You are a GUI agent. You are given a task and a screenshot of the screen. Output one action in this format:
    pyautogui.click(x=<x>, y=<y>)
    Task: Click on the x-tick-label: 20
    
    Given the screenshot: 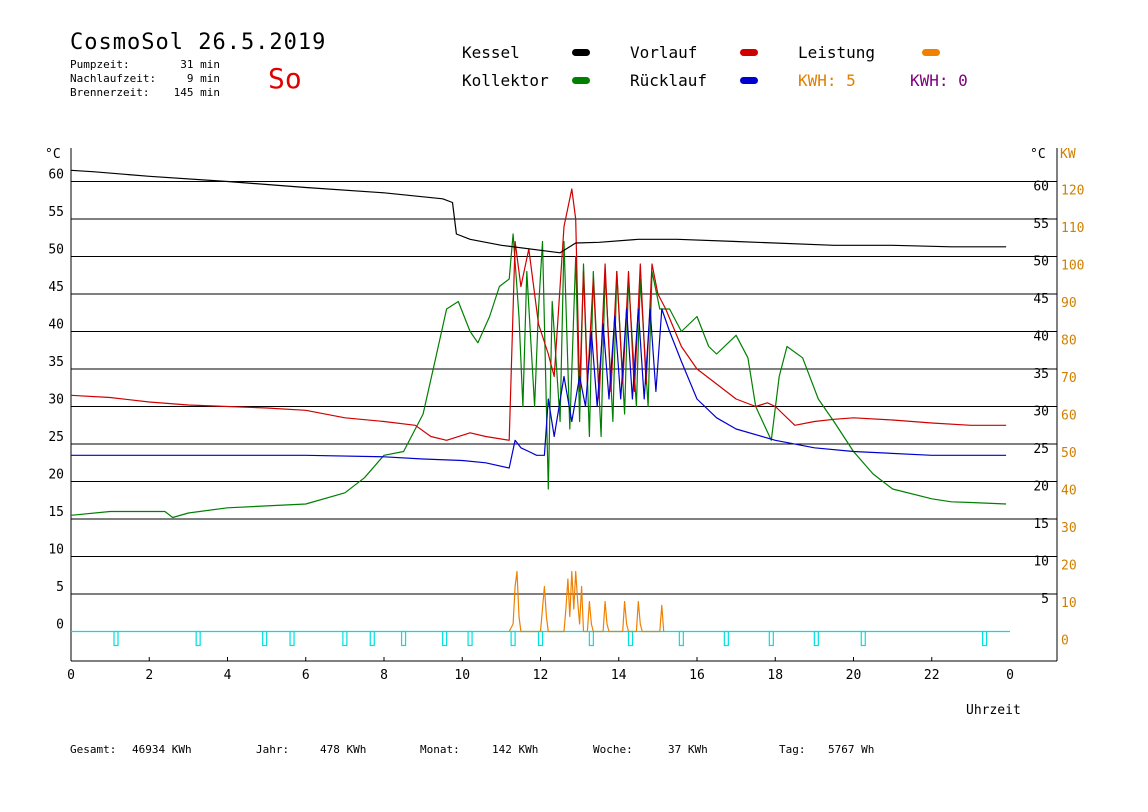 What is the action you would take?
    pyautogui.click(x=854, y=675)
    